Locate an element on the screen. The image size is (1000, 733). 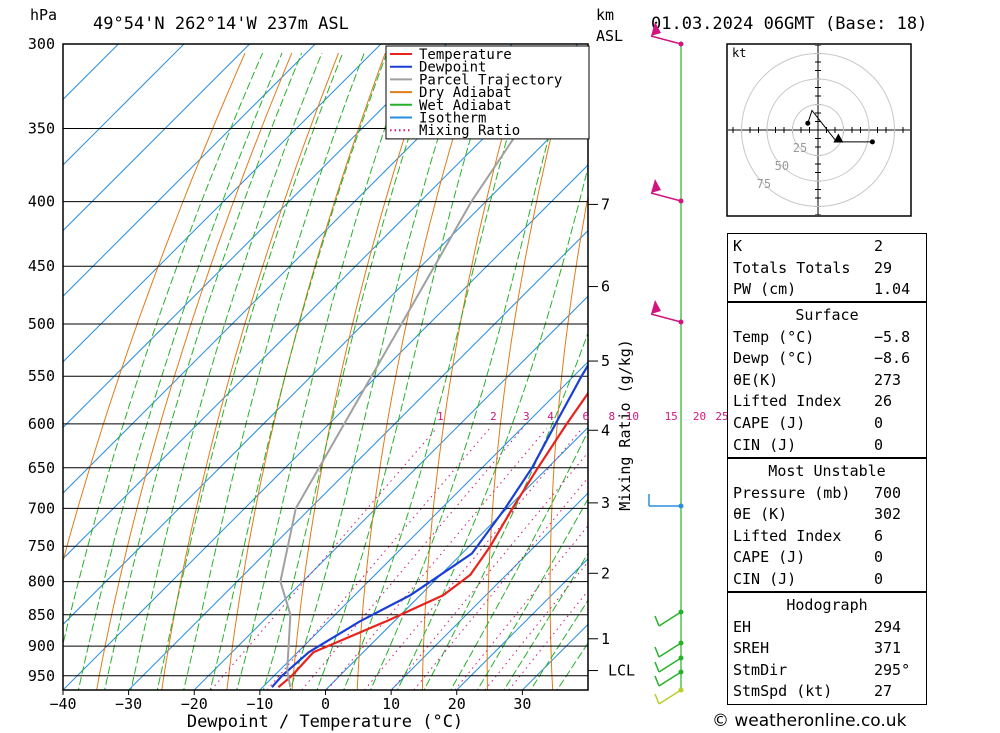
wind-profile is located at coordinates (666, 363).